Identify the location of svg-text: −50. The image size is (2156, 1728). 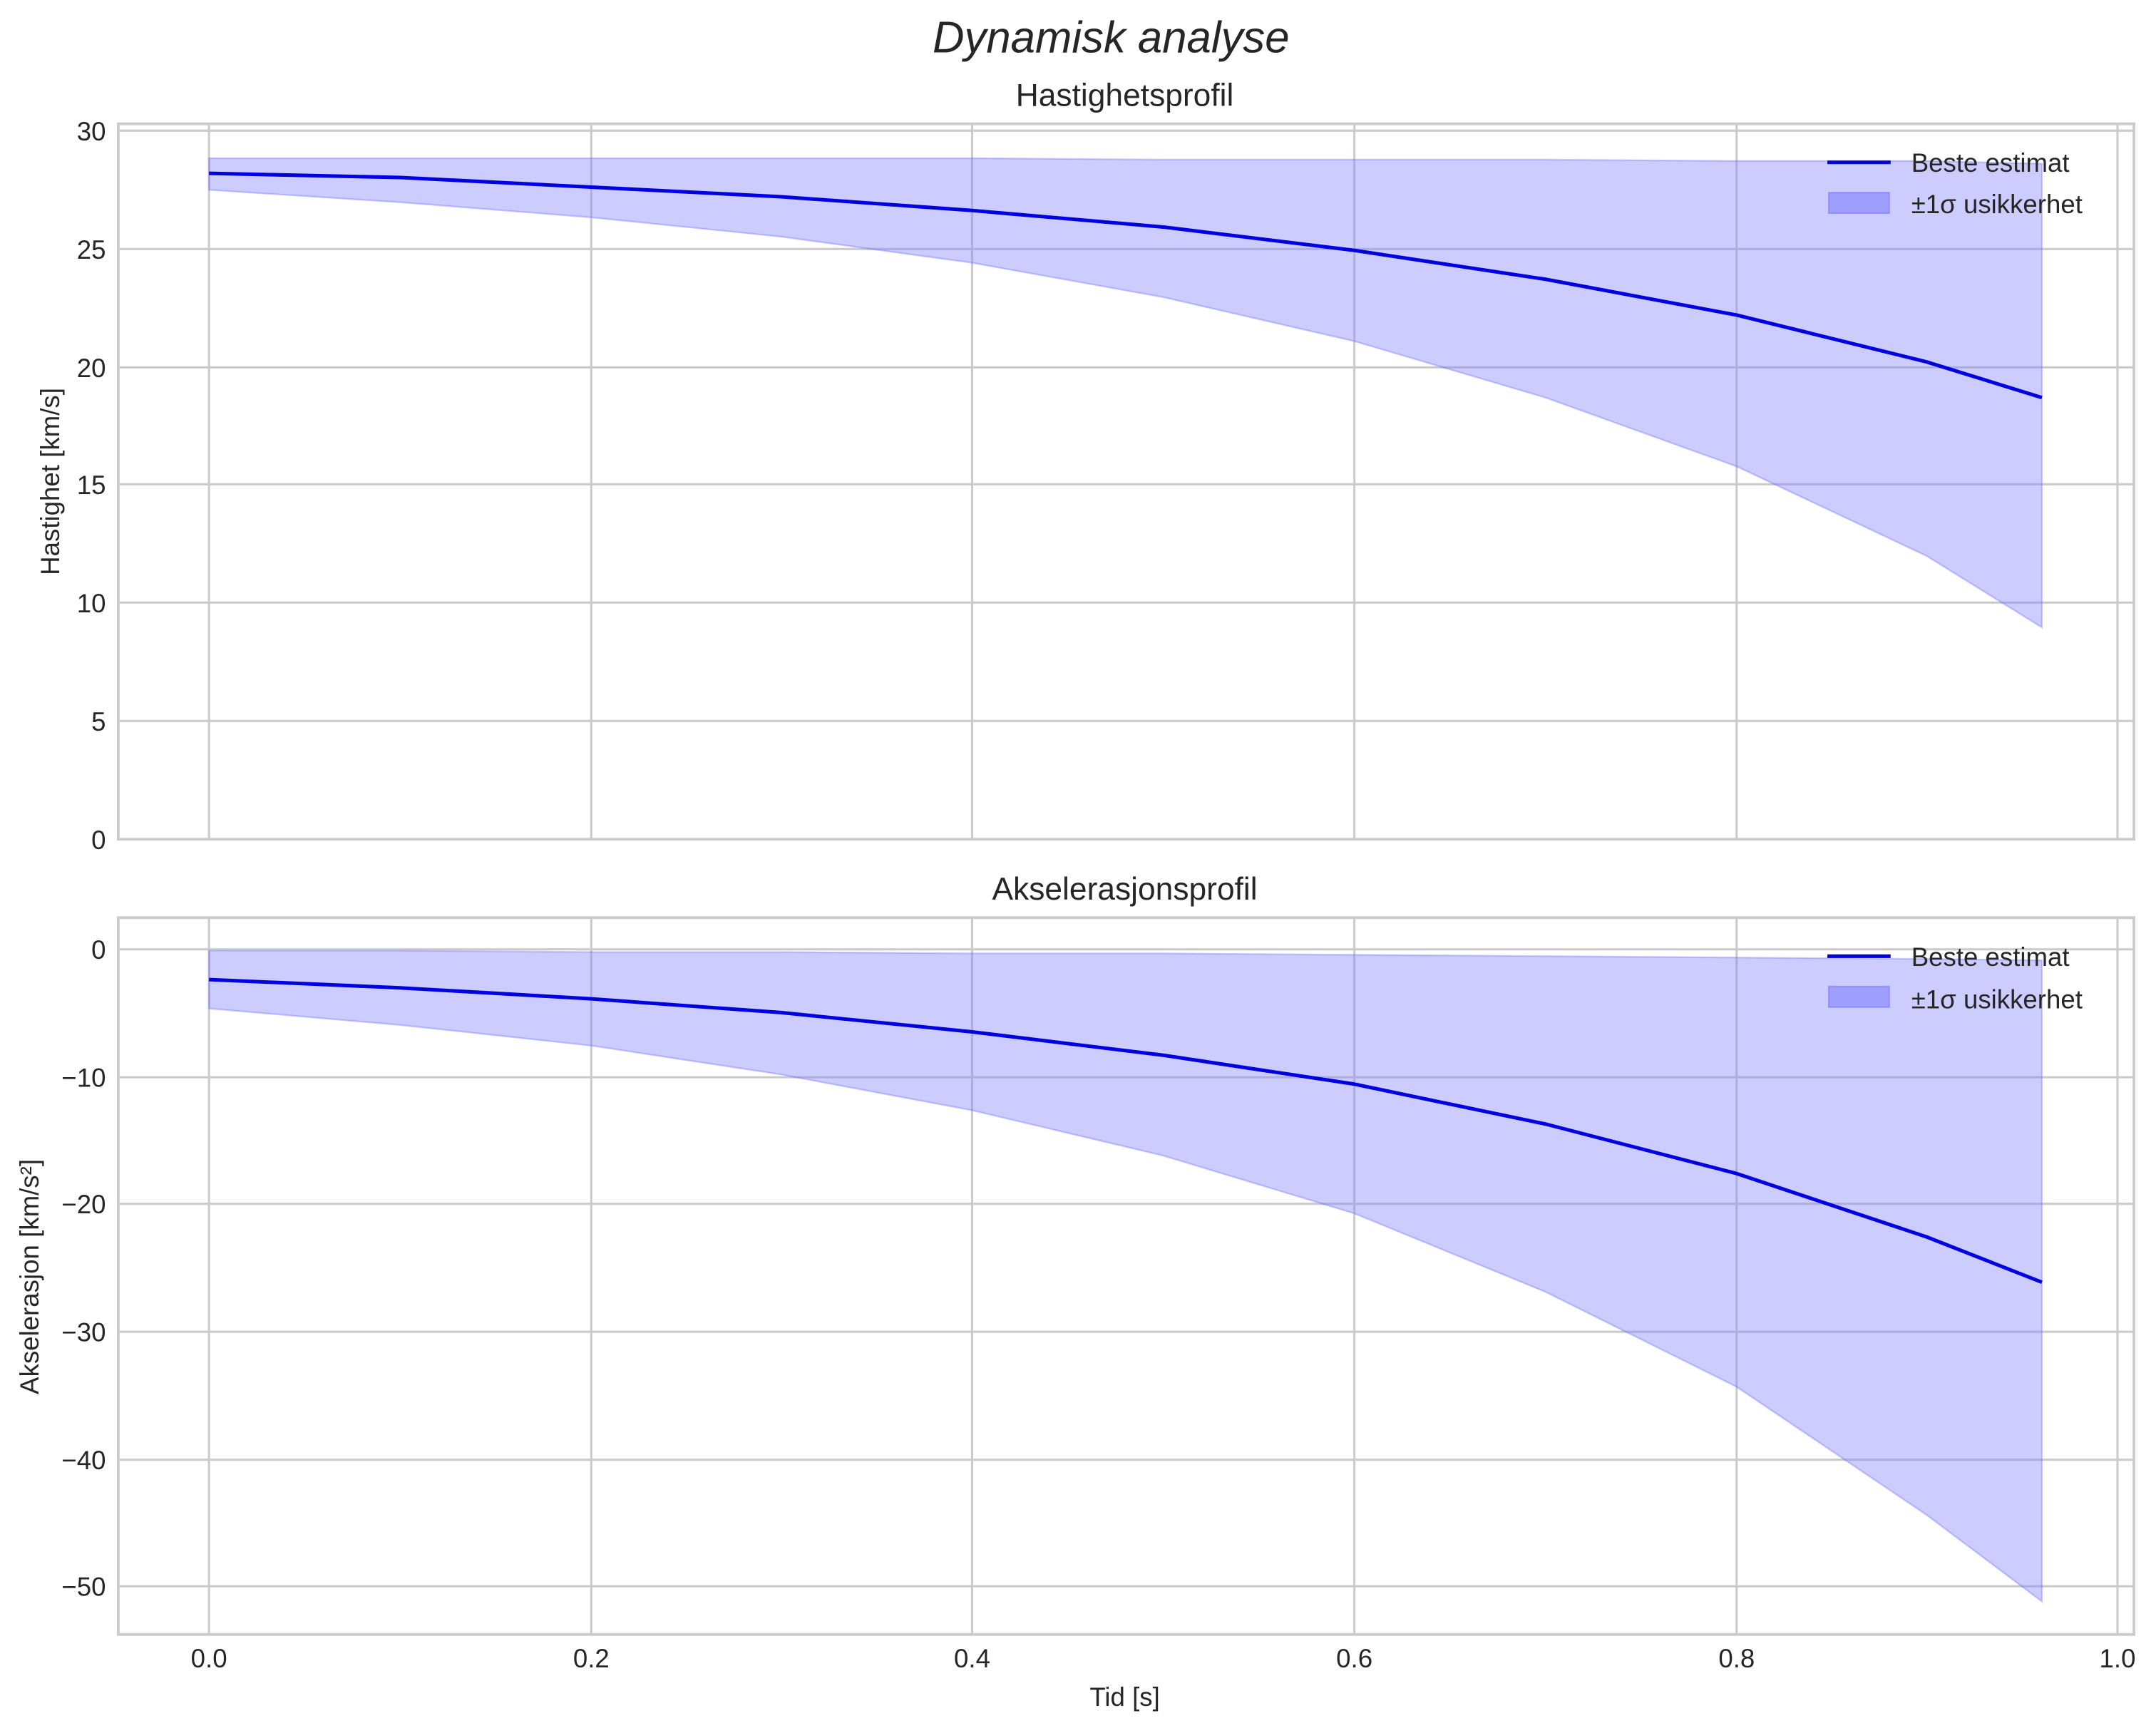
(83, 1587).